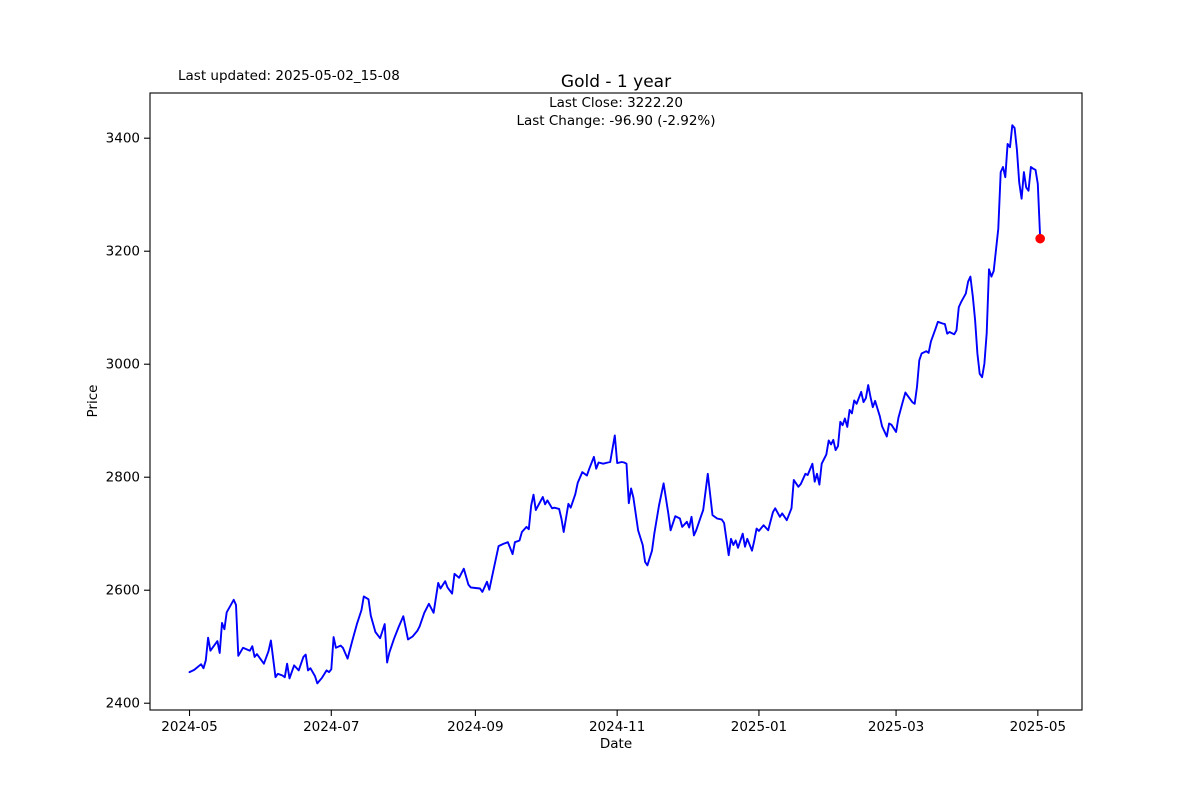  What do you see at coordinates (123, 591) in the screenshot?
I see `y-tick-label: 2600` at bounding box center [123, 591].